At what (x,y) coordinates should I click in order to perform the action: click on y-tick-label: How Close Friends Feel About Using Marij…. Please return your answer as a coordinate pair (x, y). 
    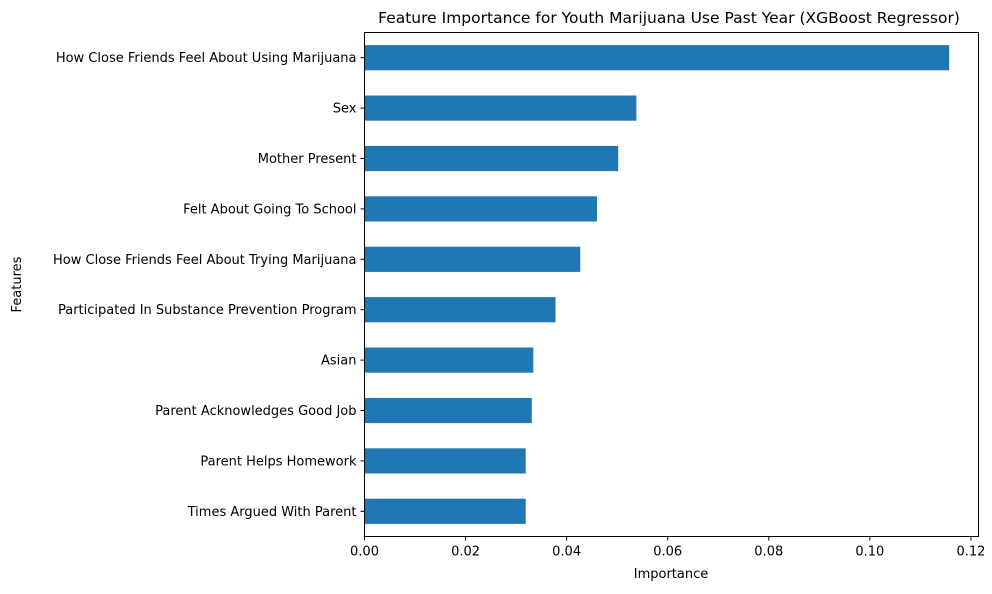
    Looking at the image, I should click on (206, 58).